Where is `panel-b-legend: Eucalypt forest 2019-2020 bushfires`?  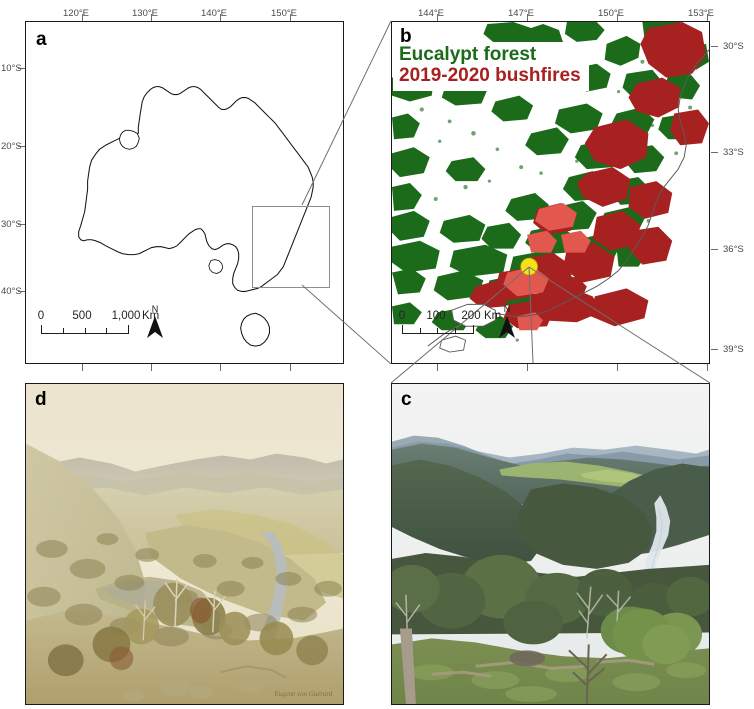 panel-b-legend: Eucalypt forest 2019-2020 bushfires is located at coordinates (491, 66).